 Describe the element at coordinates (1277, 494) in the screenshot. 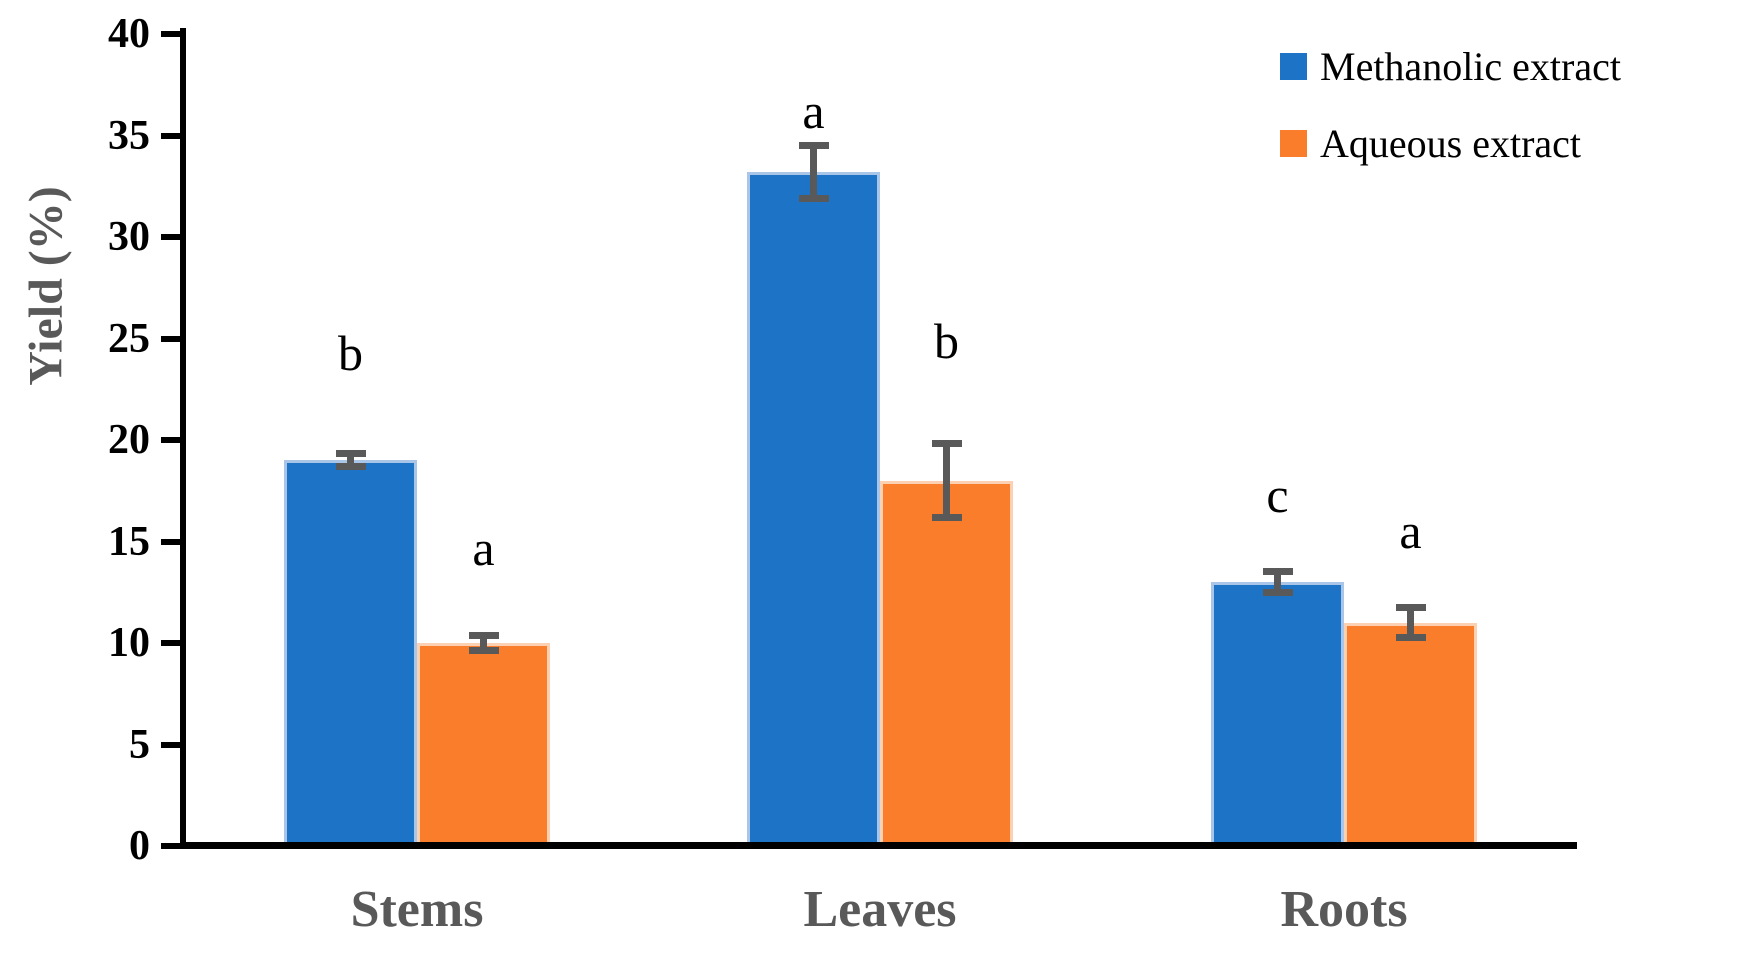

I see `significance-letter-roots-methanolic-extract: c` at that location.